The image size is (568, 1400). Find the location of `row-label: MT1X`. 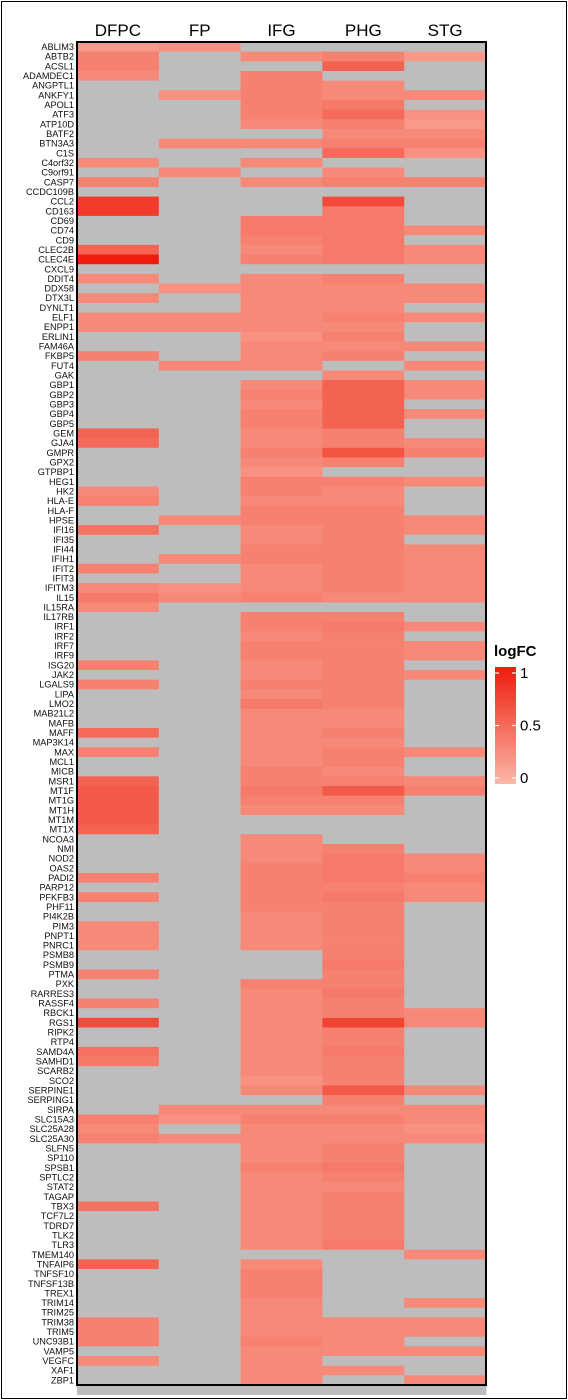

row-label: MT1X is located at coordinates (61, 830).